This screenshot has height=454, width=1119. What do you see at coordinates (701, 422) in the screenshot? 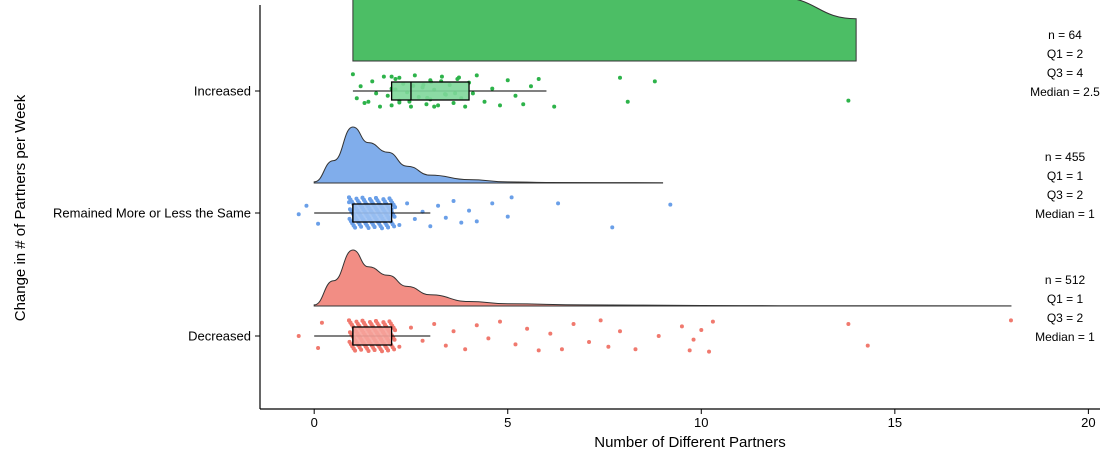
I see `x-tick-label: 10` at bounding box center [701, 422].